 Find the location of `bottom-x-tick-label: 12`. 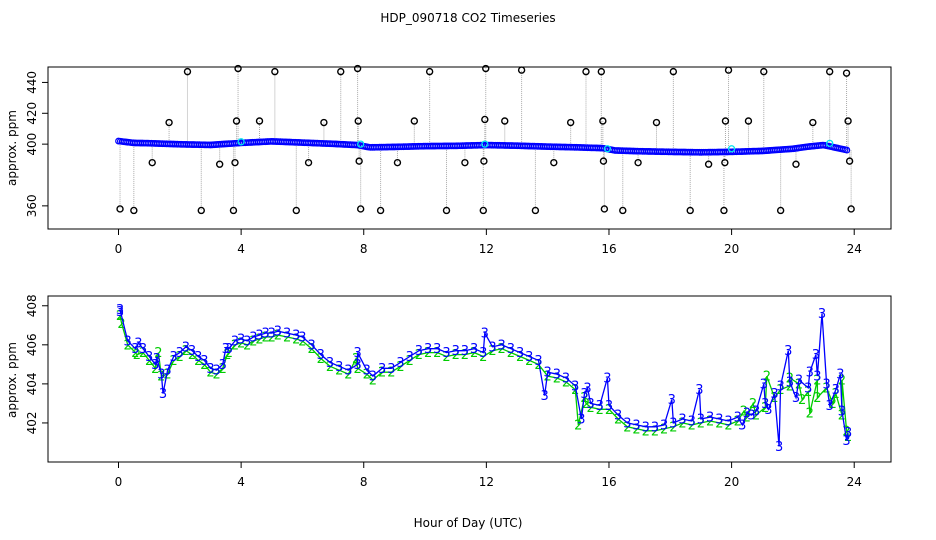

bottom-x-tick-label: 12 is located at coordinates (486, 482).